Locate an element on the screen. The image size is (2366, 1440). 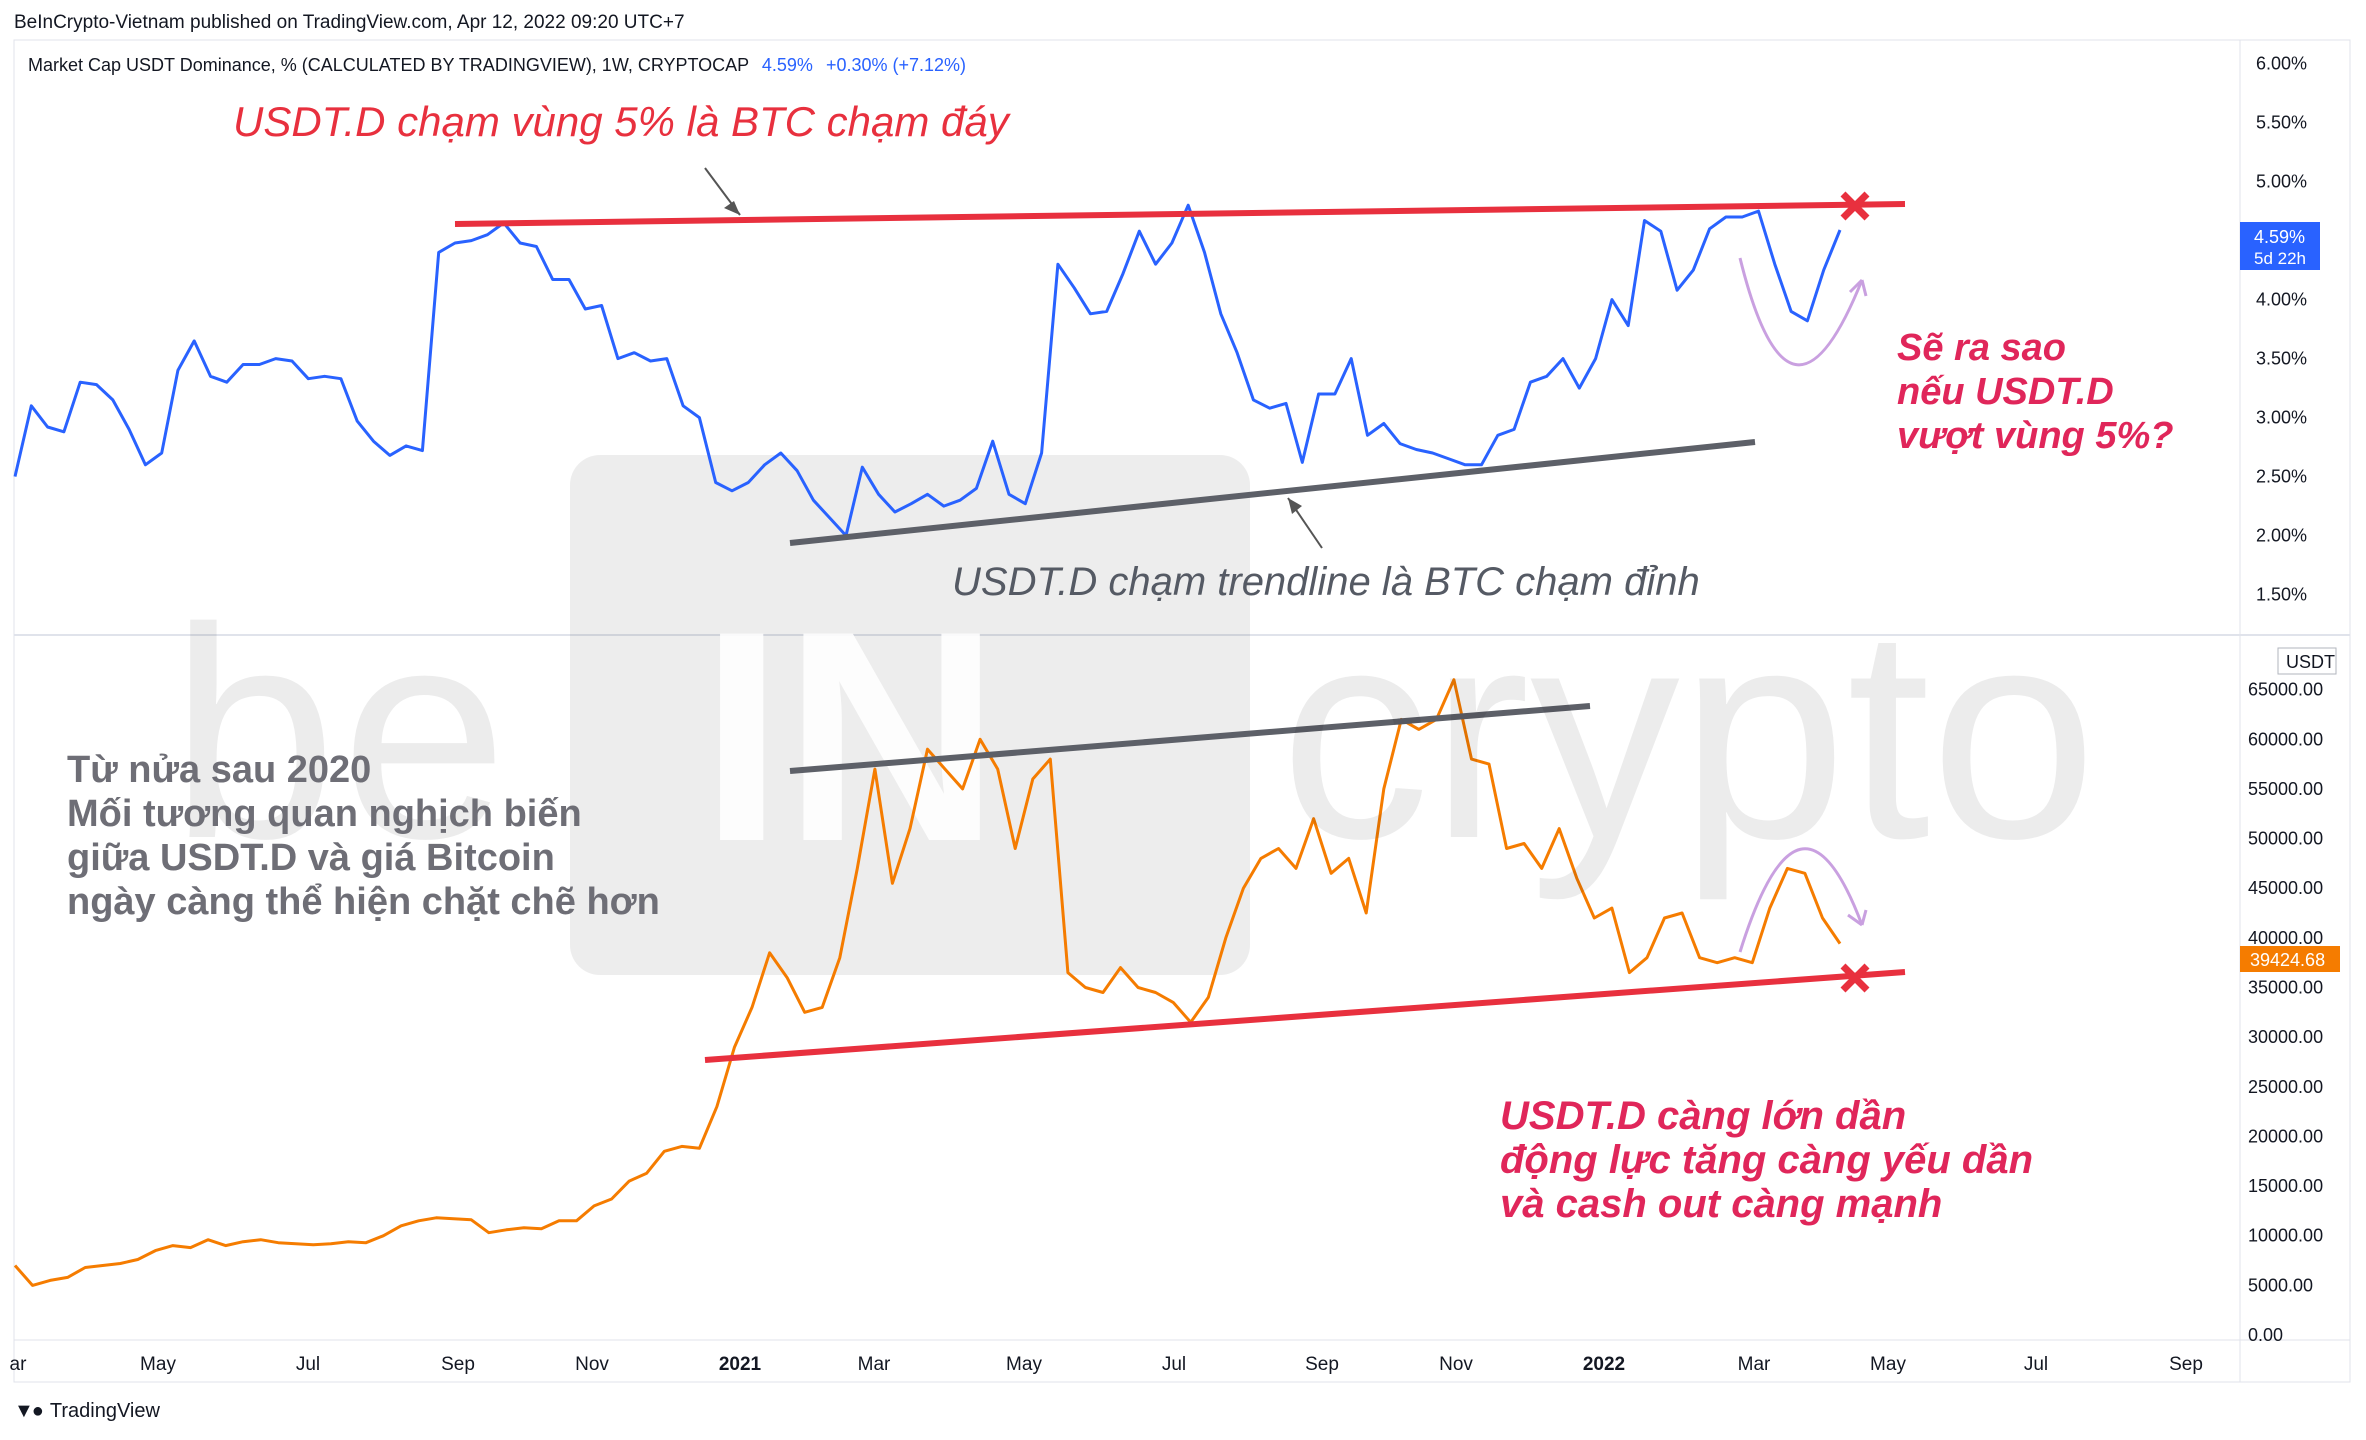
last-value-label-bottom is located at coordinates (2290, 959).